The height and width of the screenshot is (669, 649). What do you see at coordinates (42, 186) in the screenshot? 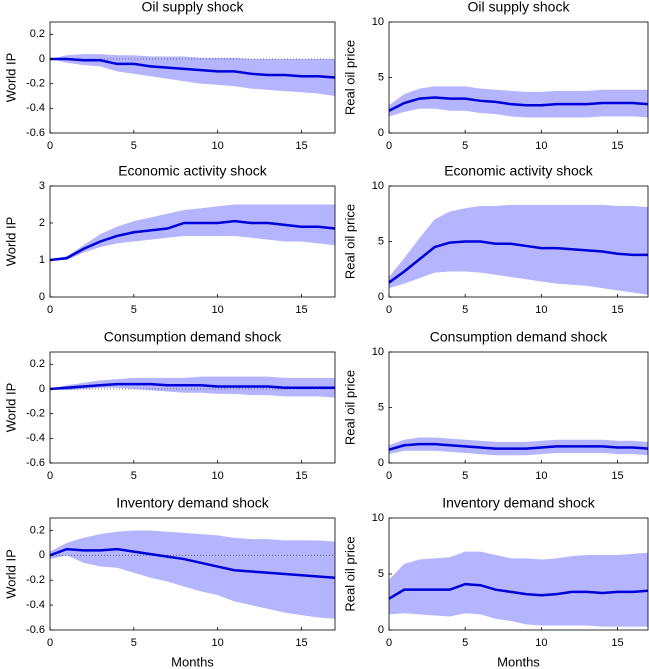
I see `y-tick-label: 3` at bounding box center [42, 186].